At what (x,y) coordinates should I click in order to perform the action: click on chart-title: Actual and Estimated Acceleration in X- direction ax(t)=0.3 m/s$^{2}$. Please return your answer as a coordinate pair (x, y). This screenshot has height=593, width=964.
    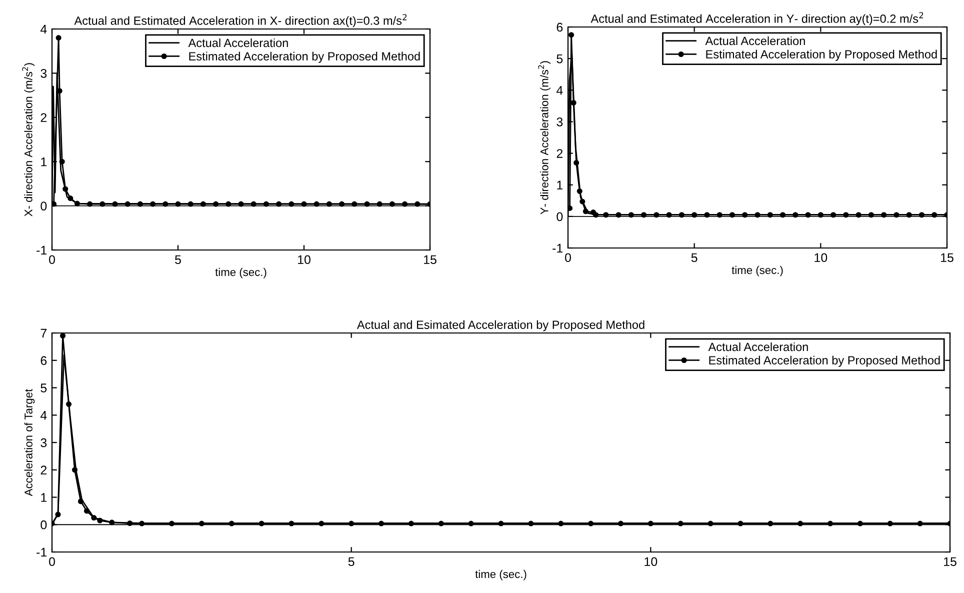
    Looking at the image, I should click on (240, 21).